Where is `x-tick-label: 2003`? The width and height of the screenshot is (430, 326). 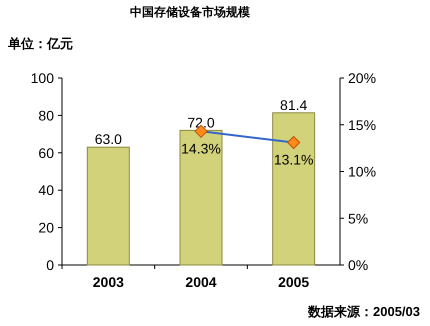 x-tick-label: 2003 is located at coordinates (108, 282).